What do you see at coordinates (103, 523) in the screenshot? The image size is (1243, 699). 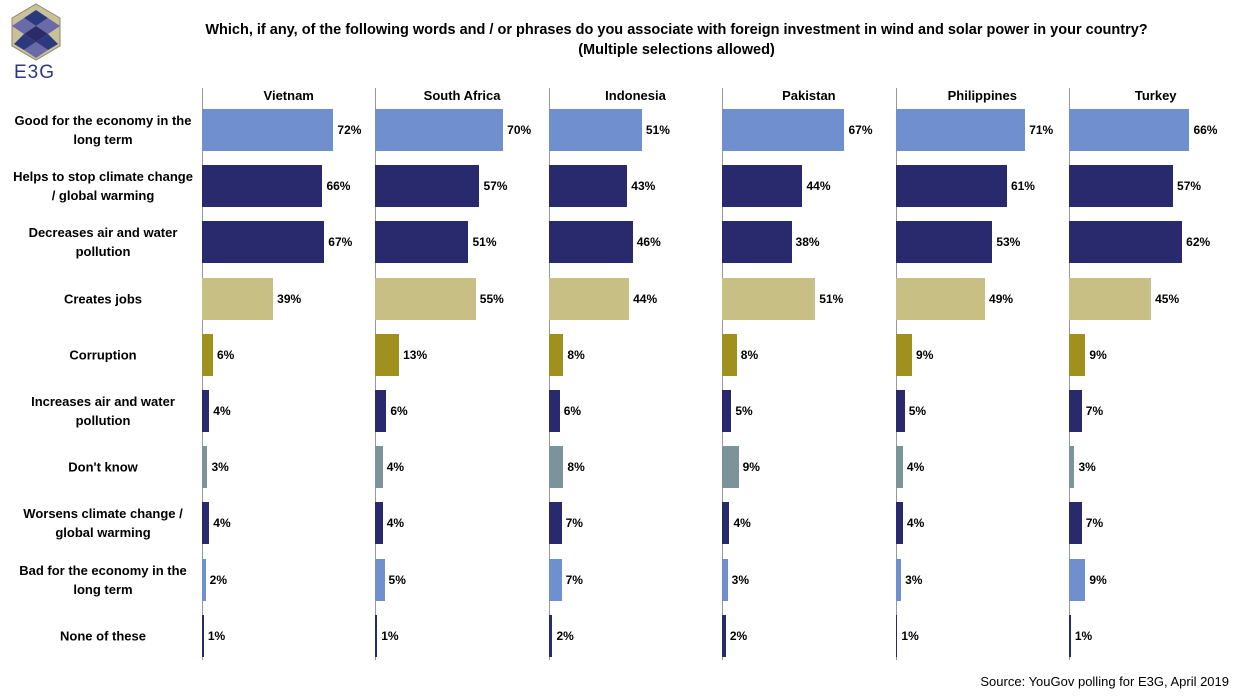 I see `category-label: Worsens climate change / global warming` at bounding box center [103, 523].